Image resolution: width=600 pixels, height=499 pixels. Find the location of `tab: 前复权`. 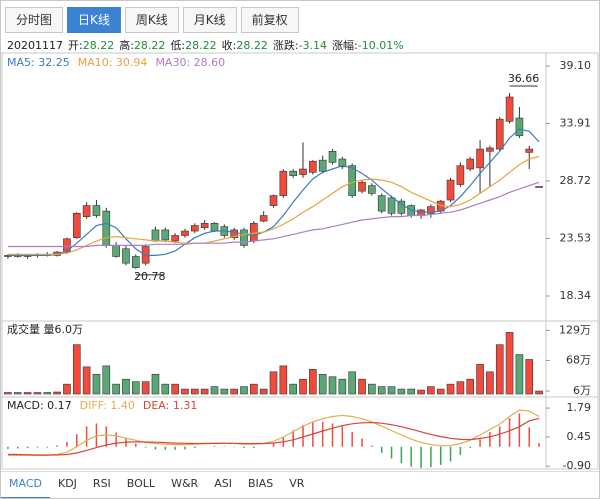

tab: 前复权 is located at coordinates (269, 20).